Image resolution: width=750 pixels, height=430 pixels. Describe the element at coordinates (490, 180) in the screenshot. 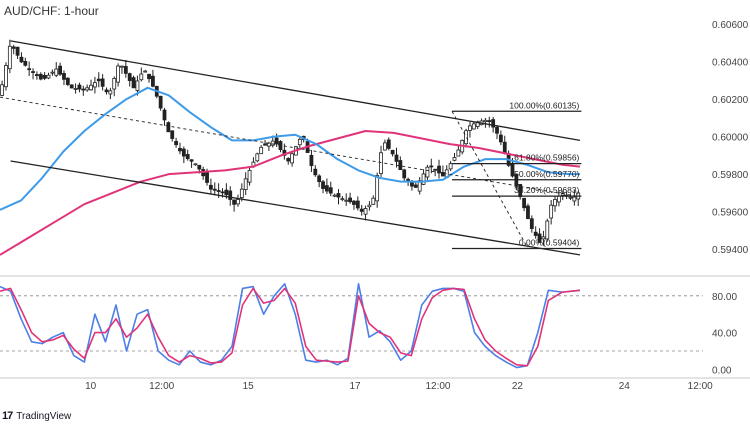

I see `fib-trend-line` at that location.